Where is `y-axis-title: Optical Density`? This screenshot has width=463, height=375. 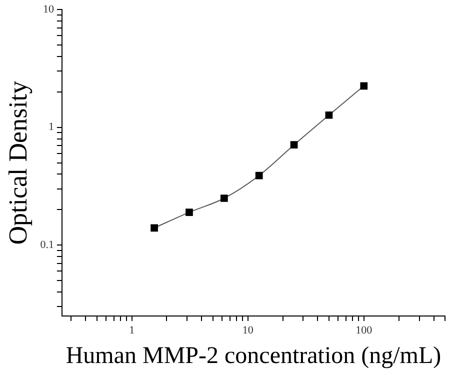
y-axis-title: Optical Density is located at coordinates (17, 162).